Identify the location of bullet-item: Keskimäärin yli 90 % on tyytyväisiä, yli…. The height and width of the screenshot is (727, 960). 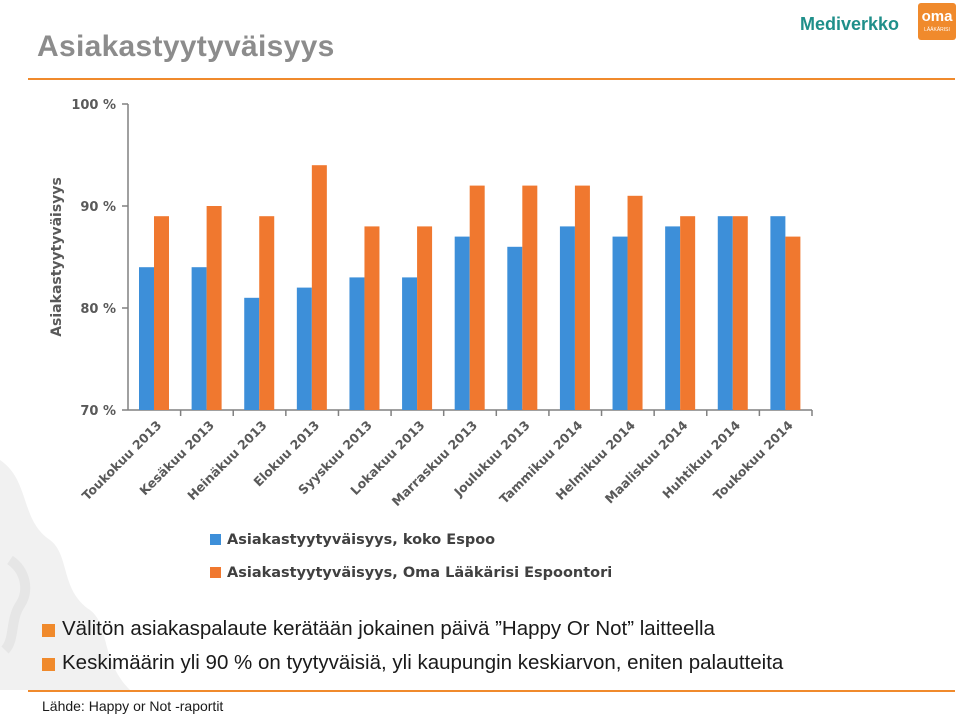
(411, 666).